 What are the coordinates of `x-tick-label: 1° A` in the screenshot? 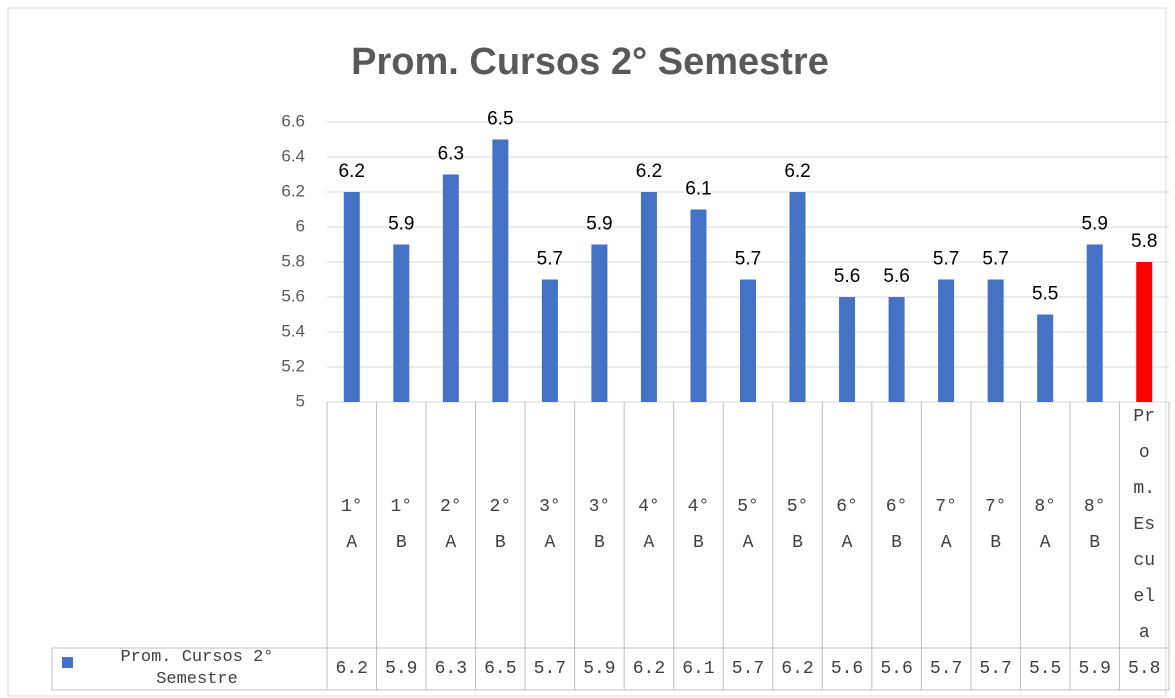 It's located at (351, 525).